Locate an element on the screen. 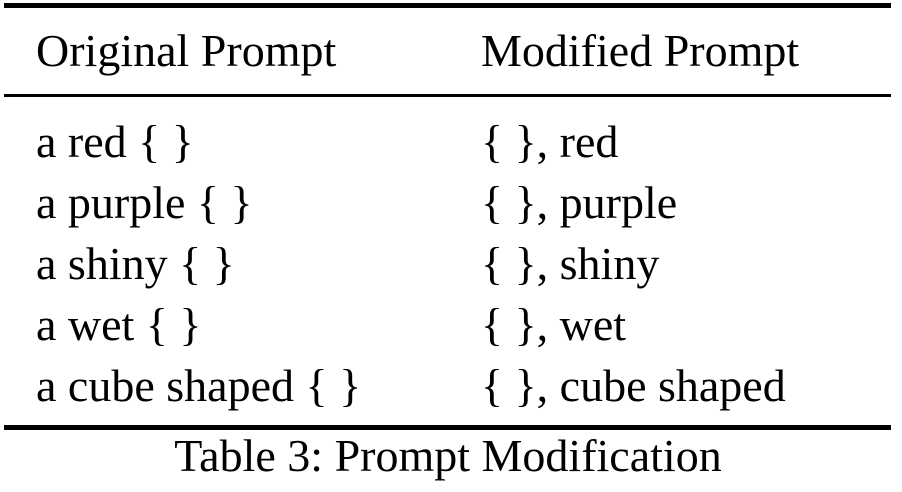  table-caption: Table 3: Prompt Modification is located at coordinates (448, 456).